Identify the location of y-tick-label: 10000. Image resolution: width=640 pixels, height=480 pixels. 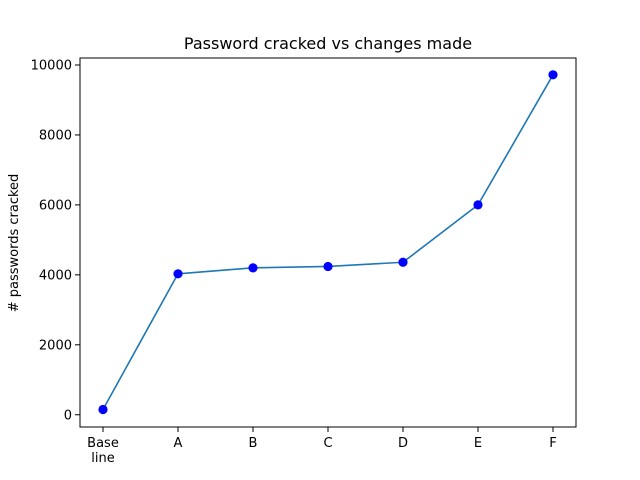
(51, 65).